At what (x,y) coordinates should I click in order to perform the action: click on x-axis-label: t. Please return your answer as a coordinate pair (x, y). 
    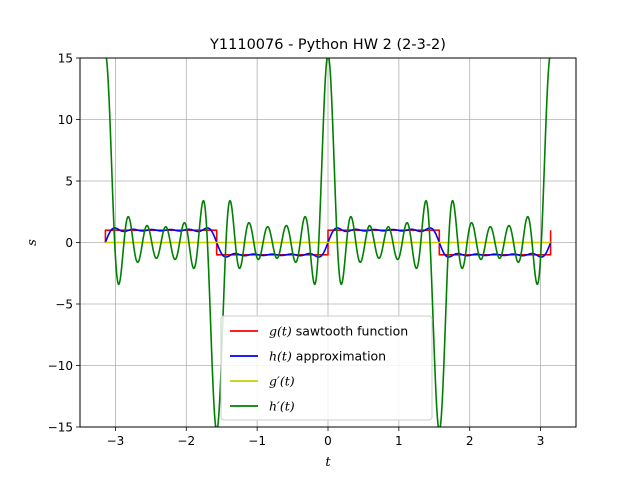
    Looking at the image, I should click on (328, 462).